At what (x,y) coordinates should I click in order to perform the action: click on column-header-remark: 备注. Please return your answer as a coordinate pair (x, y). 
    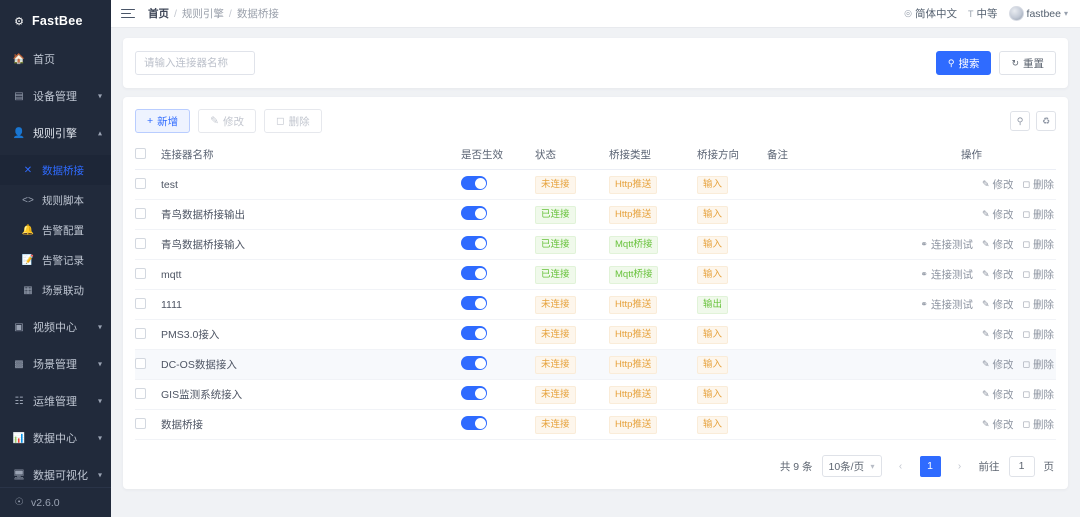
    Looking at the image, I should click on (827, 155).